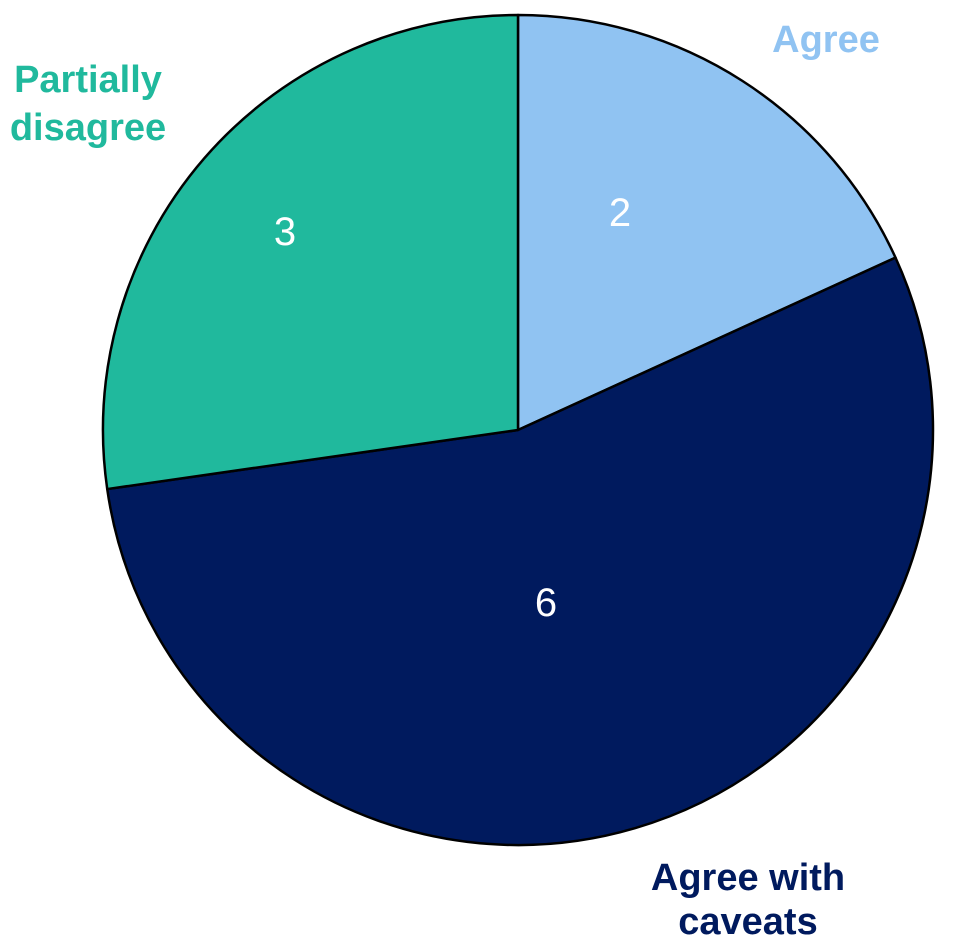  I want to click on value-label: 3, so click(285, 232).